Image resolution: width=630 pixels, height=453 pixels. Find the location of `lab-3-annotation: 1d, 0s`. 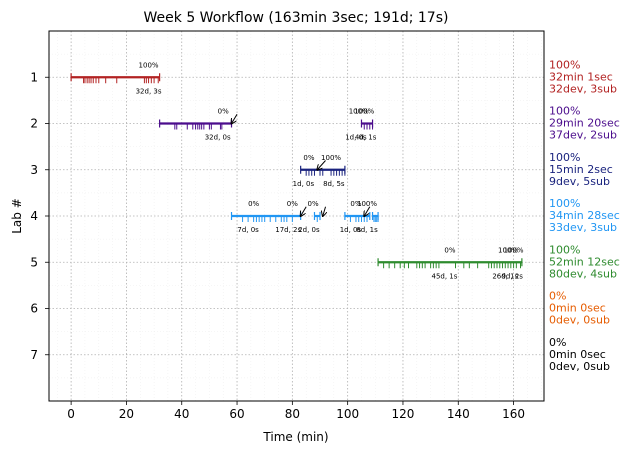

lab-3-annotation: 1d, 0s is located at coordinates (304, 184).